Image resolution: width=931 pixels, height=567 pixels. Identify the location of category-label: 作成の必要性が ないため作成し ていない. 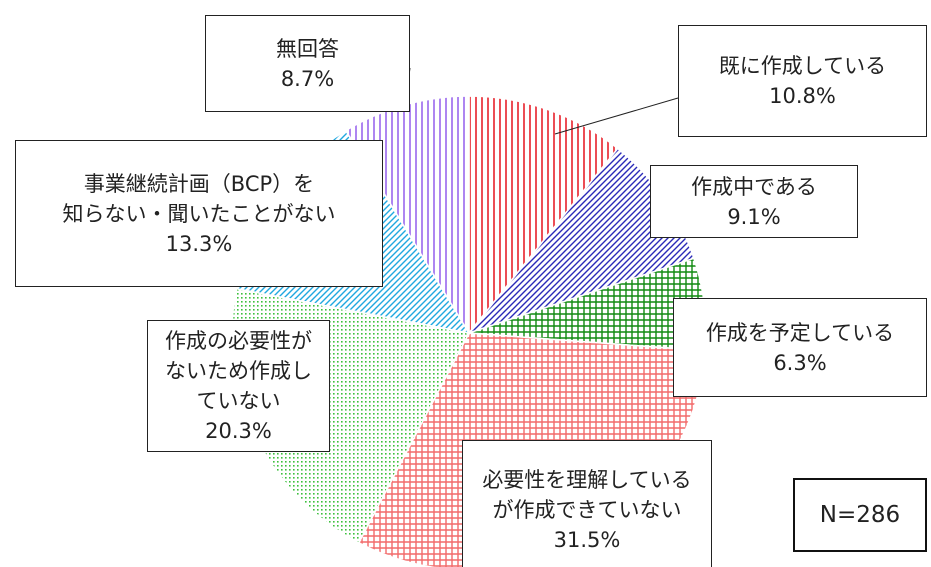
(238, 371).